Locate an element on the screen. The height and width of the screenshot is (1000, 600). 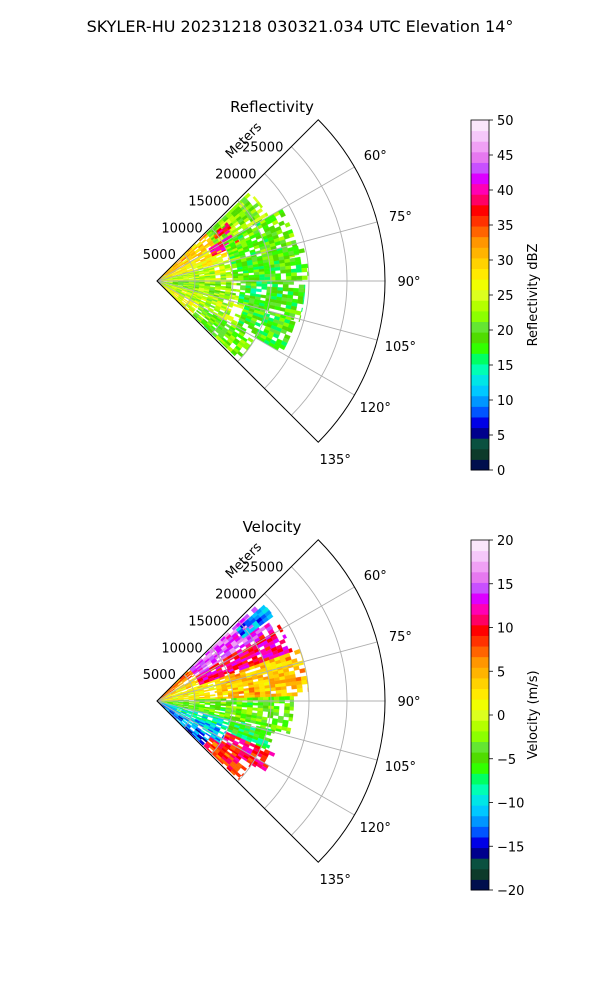
refl-colorbar: 0 5 10 15 20 25 30 35 40 45 50 Reflectivity dBZ is located at coordinates (505, 296).